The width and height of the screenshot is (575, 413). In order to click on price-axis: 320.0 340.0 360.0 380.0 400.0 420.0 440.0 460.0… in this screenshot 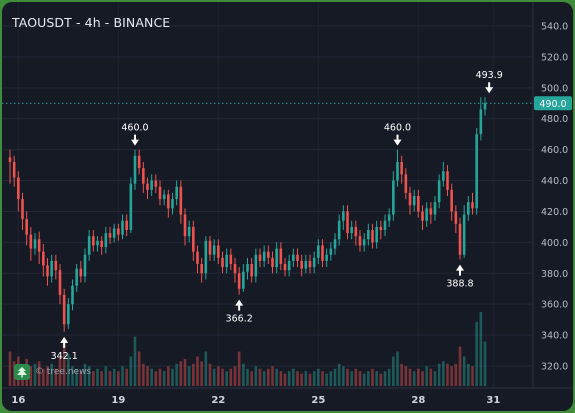, I will do `click(552, 195)`.